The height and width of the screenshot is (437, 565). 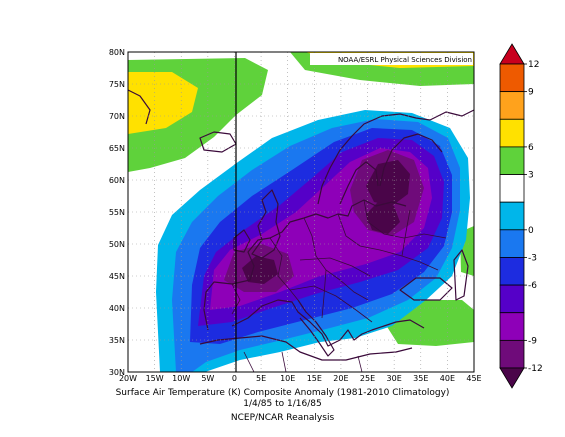 I want to click on longitude-label: 25E, so click(x=367, y=378).